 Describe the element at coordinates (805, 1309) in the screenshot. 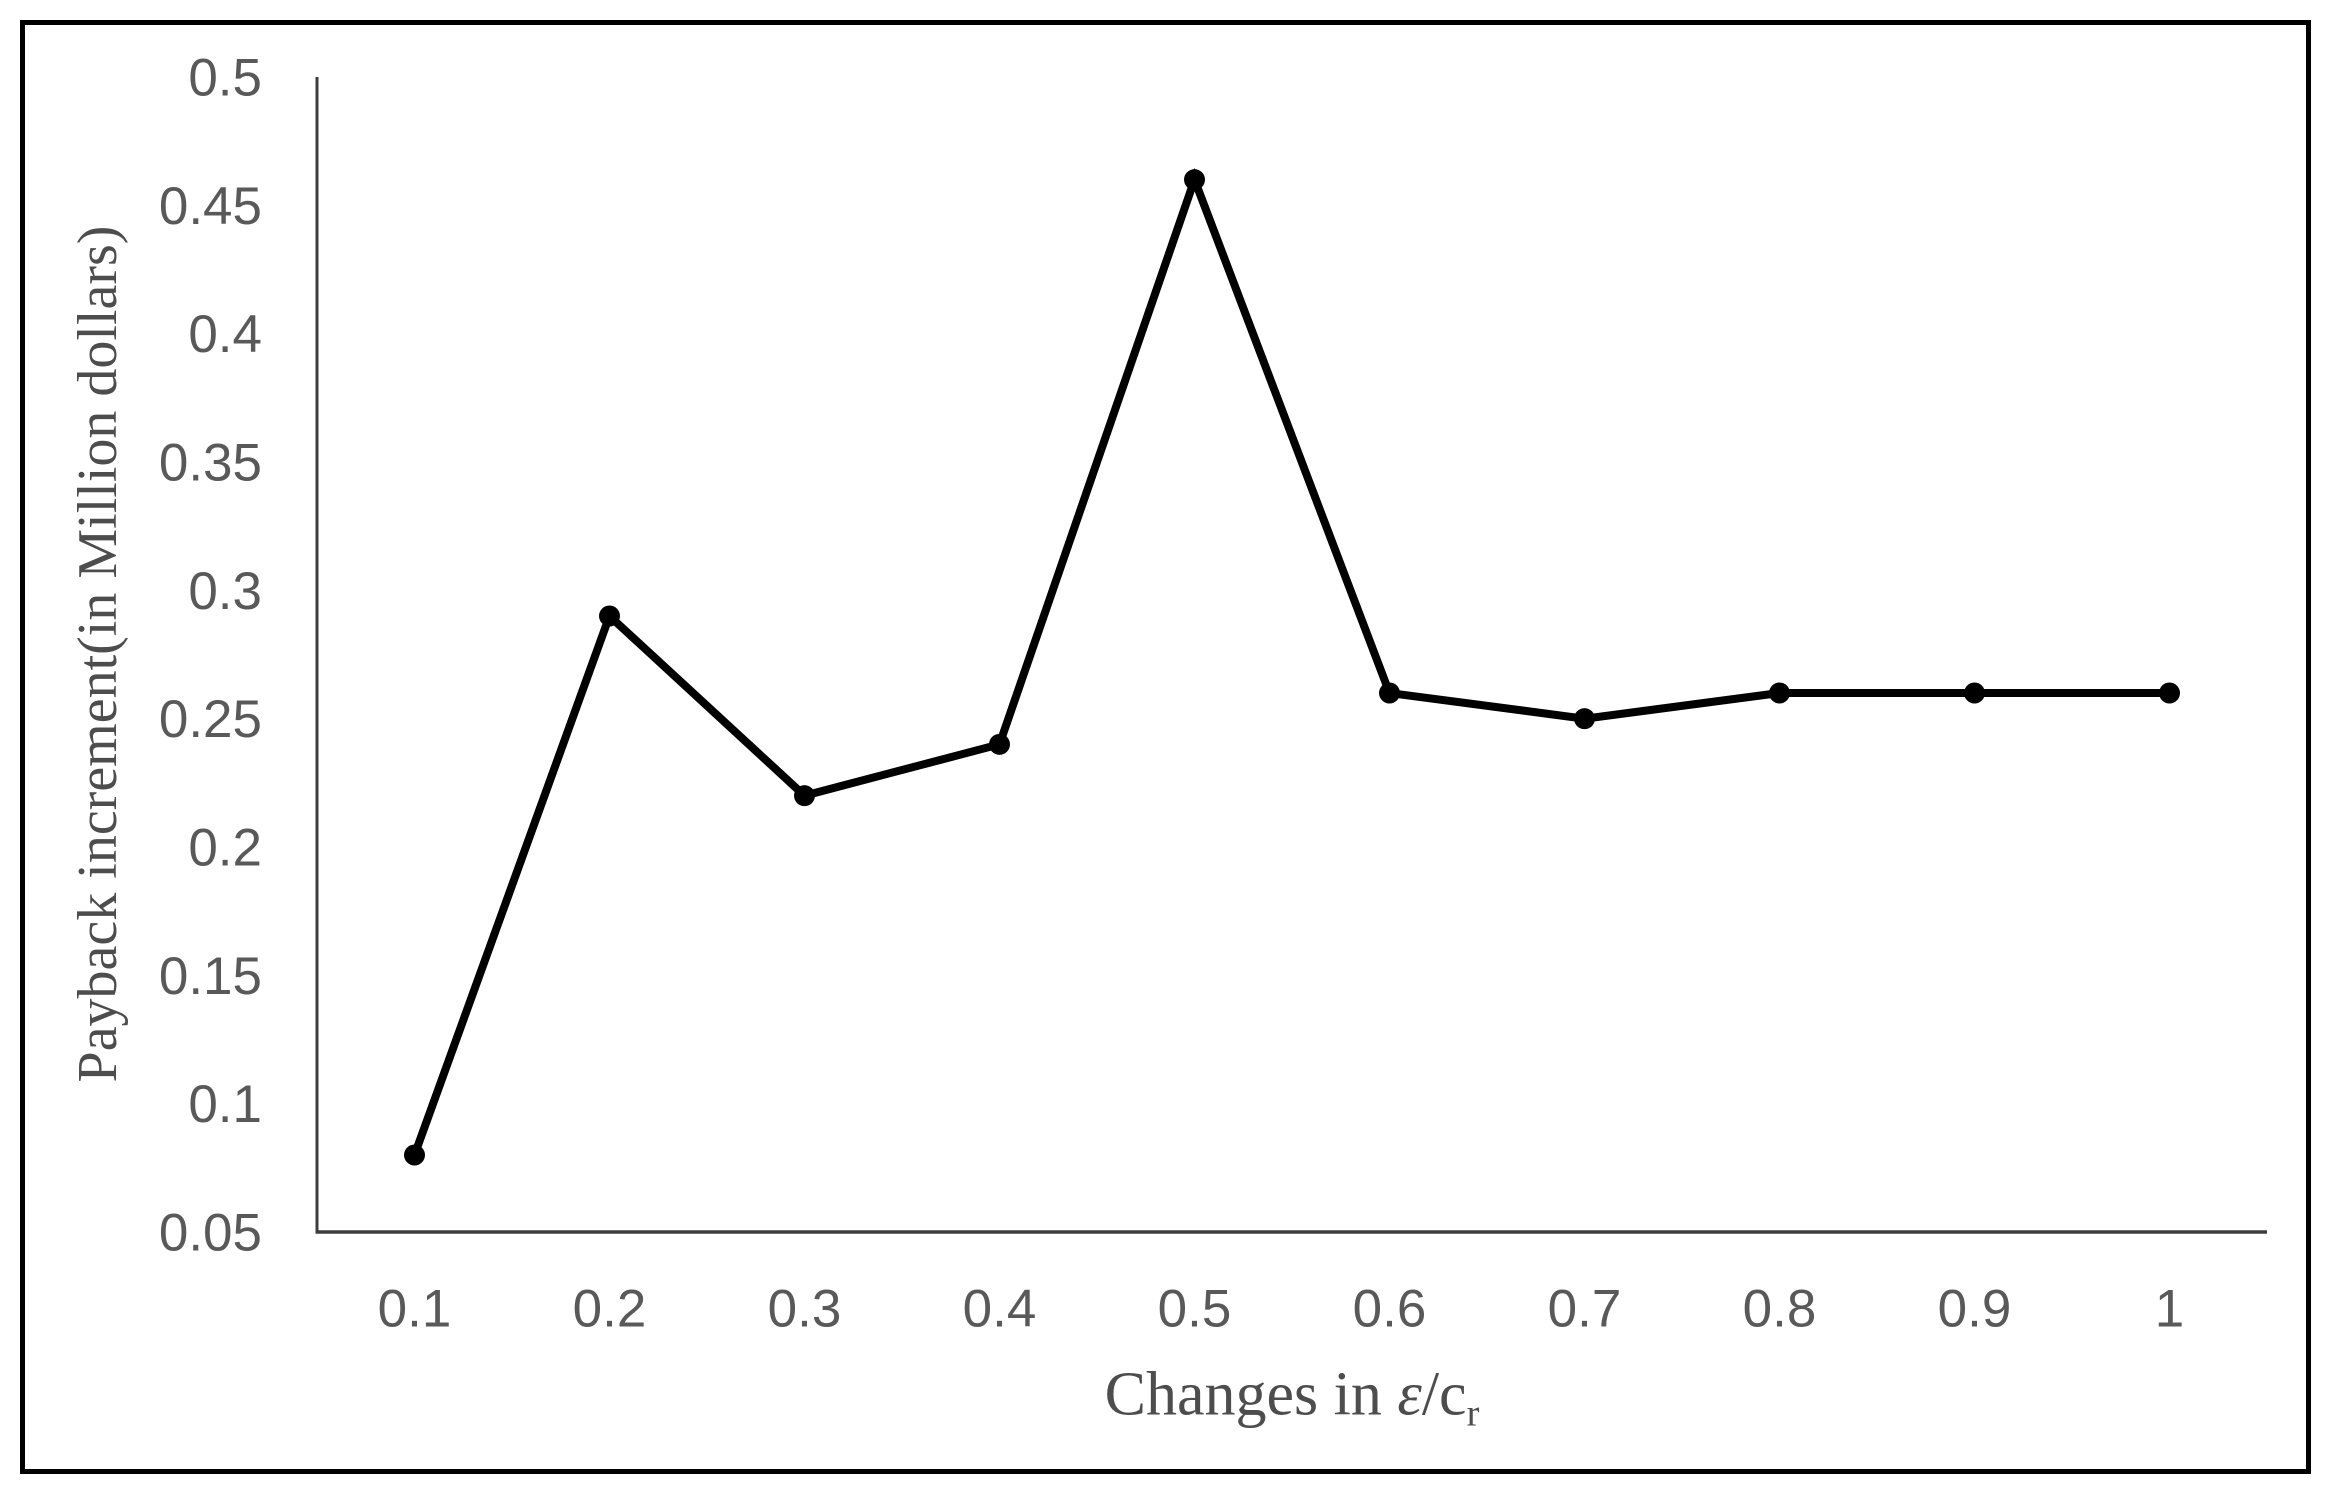

I see `x-tick-label: 0.3` at that location.